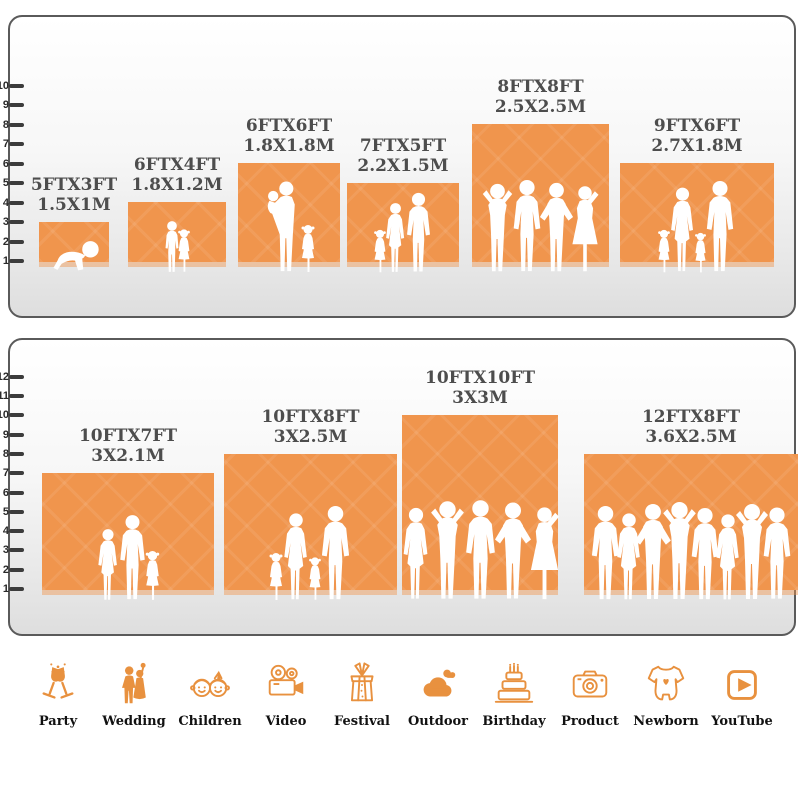  What do you see at coordinates (362, 721) in the screenshot?
I see `category-label: Festival` at bounding box center [362, 721].